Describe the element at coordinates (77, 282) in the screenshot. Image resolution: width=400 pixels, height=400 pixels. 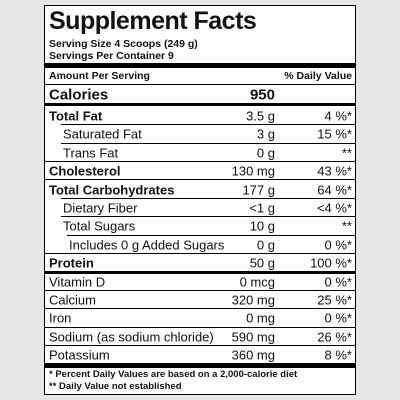
I see `nutrient-name: Vitamin D` at that location.